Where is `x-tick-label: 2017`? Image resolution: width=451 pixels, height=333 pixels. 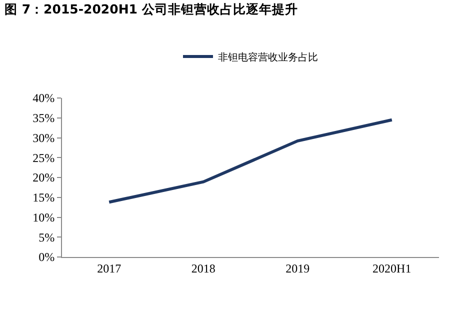
x-tick-label: 2017 is located at coordinates (109, 268).